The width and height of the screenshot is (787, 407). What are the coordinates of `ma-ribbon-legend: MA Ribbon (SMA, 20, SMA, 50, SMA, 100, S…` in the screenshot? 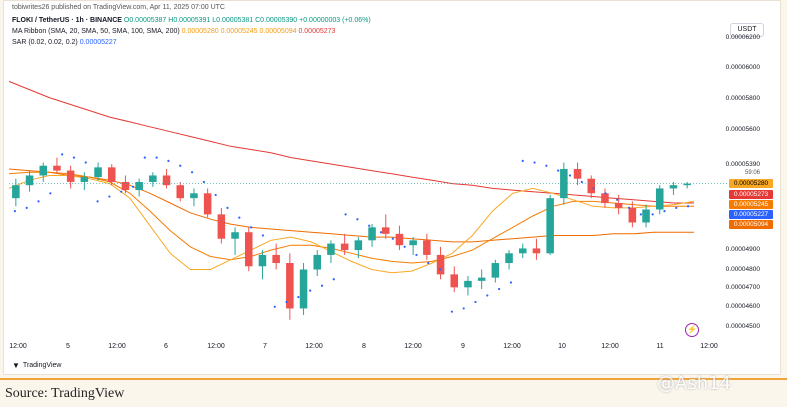 It's located at (173, 31).